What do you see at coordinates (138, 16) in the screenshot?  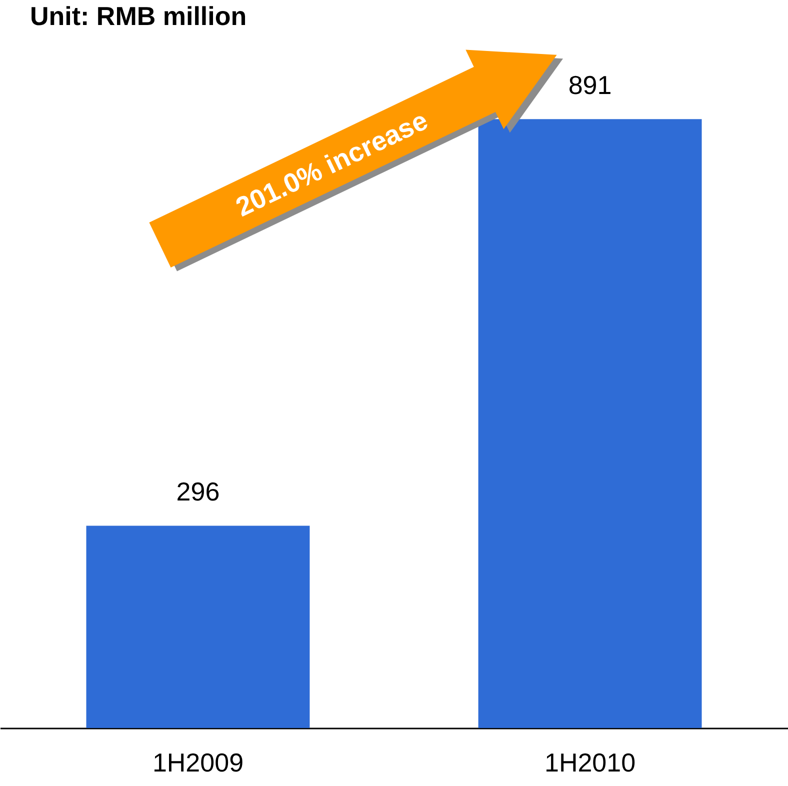 I see `chart-title: Unit: RMB million` at bounding box center [138, 16].